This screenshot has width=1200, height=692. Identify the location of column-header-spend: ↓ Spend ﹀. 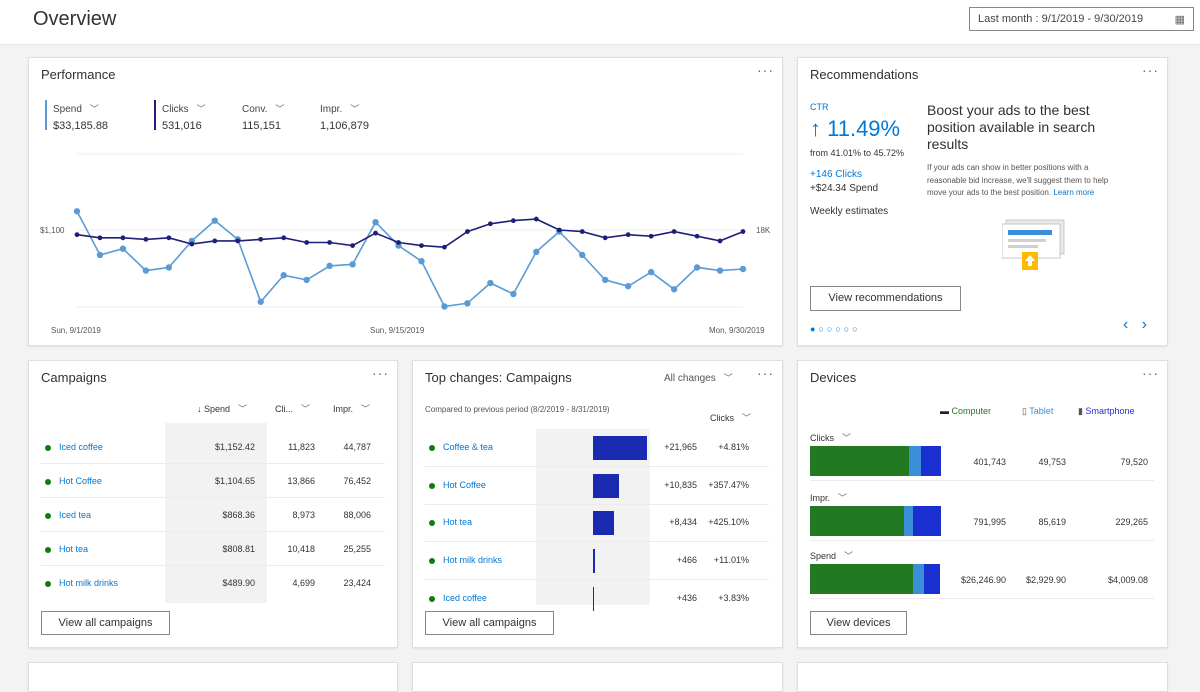
(222, 408).